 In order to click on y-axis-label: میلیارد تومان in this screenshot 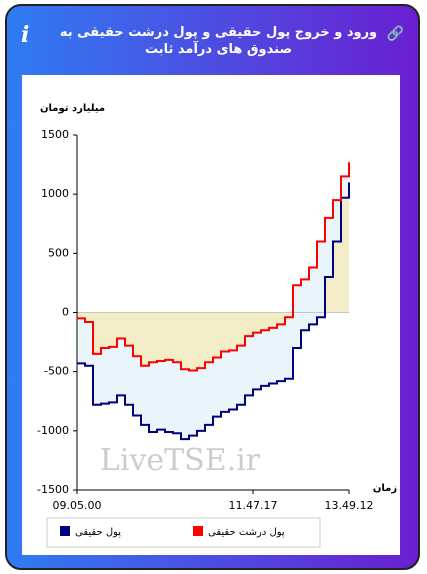, I will do `click(72, 108)`.